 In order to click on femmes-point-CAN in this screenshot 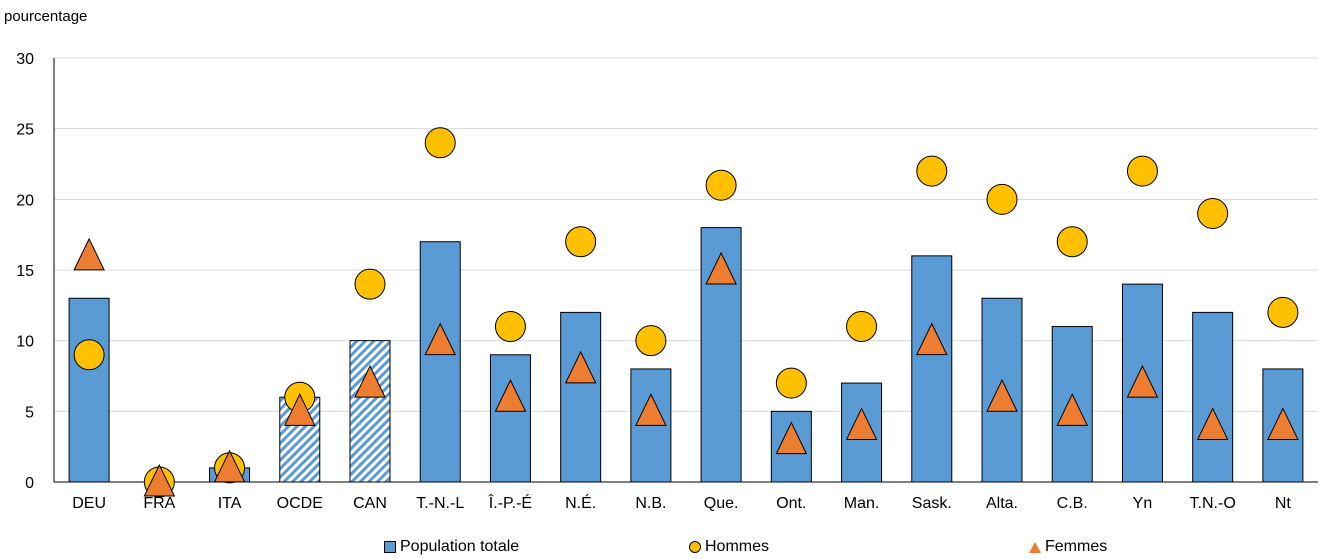, I will do `click(370, 381)`.